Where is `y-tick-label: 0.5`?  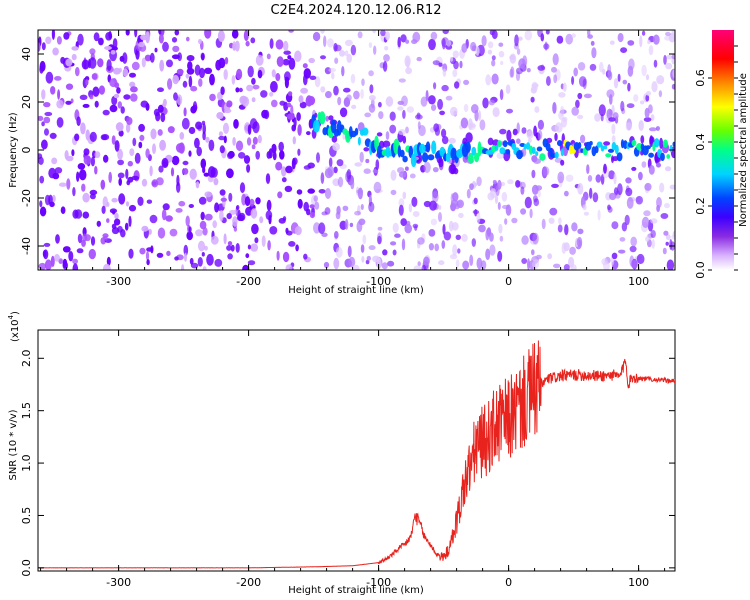 y-tick-label: 0.5 is located at coordinates (26, 516).